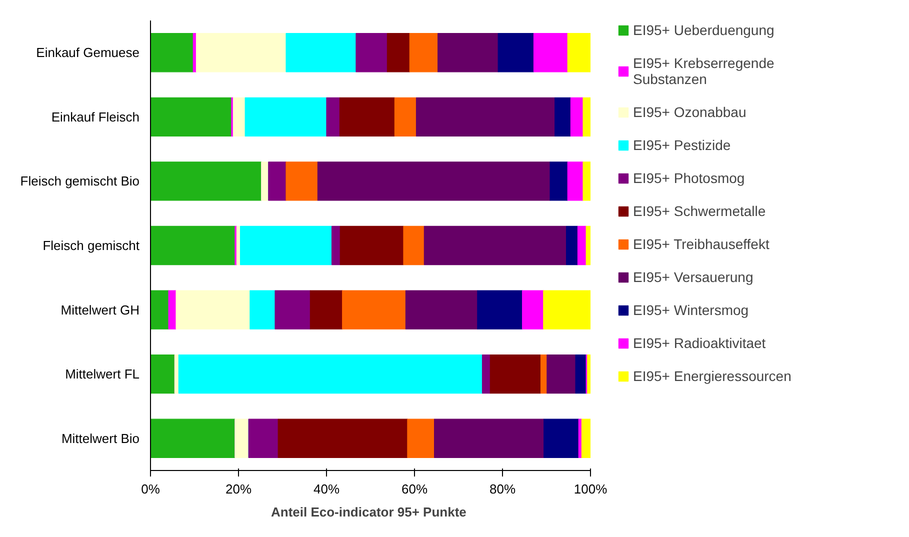  Describe the element at coordinates (693, 277) in the screenshot. I see `legend-label: EI95+ Versauerung` at that location.